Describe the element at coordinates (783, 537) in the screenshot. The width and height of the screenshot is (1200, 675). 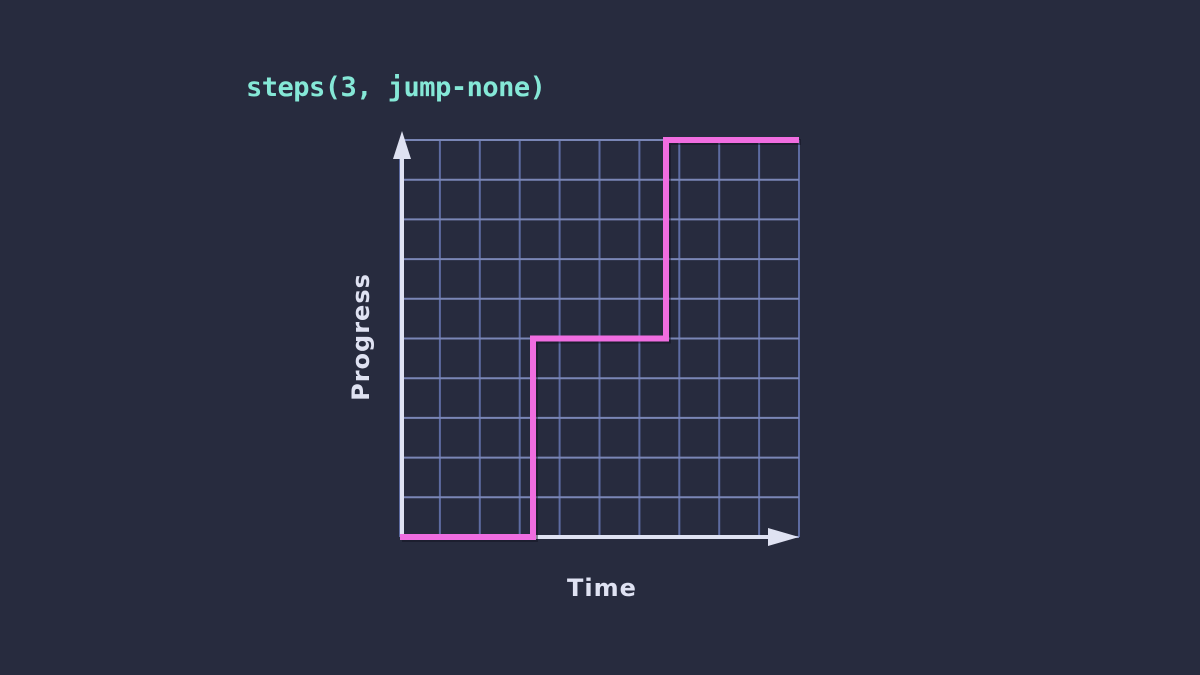
I see `x-axis-arrow-icon` at that location.